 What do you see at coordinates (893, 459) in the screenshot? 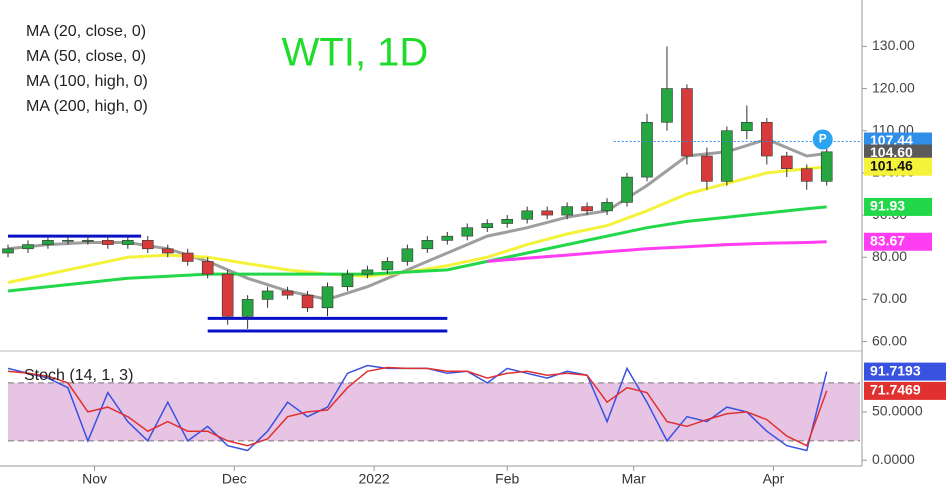
I see `y-tick-label: 0.0000` at bounding box center [893, 459].